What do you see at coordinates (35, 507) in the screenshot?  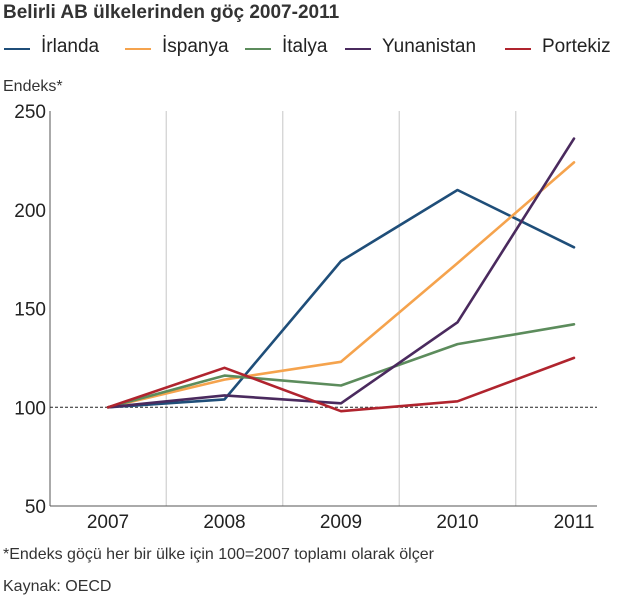 I see `y-tick-label: 50` at bounding box center [35, 507].